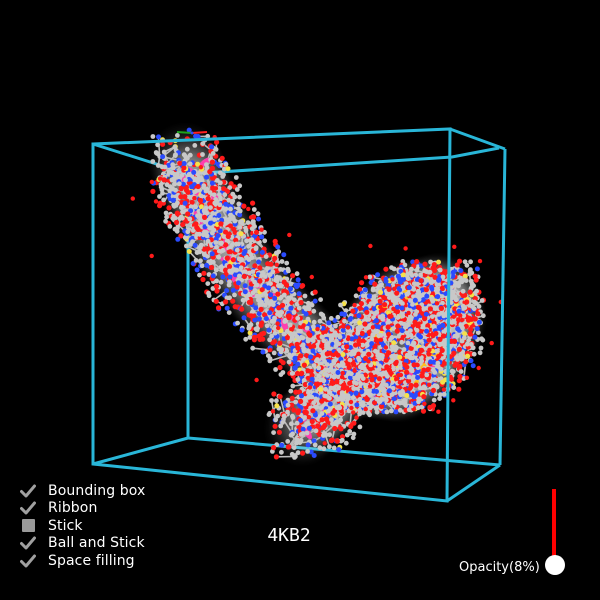 This screenshot has width=600, height=600. I want to click on opacity-slider-track, so click(554, 526).